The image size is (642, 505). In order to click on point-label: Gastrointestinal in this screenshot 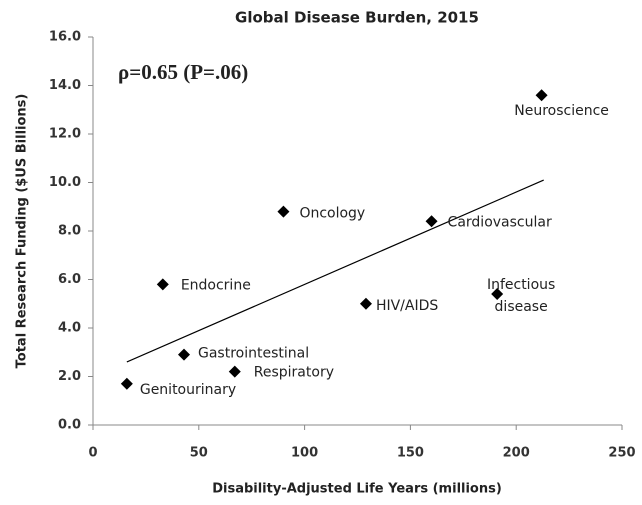, I will do `click(253, 354)`.